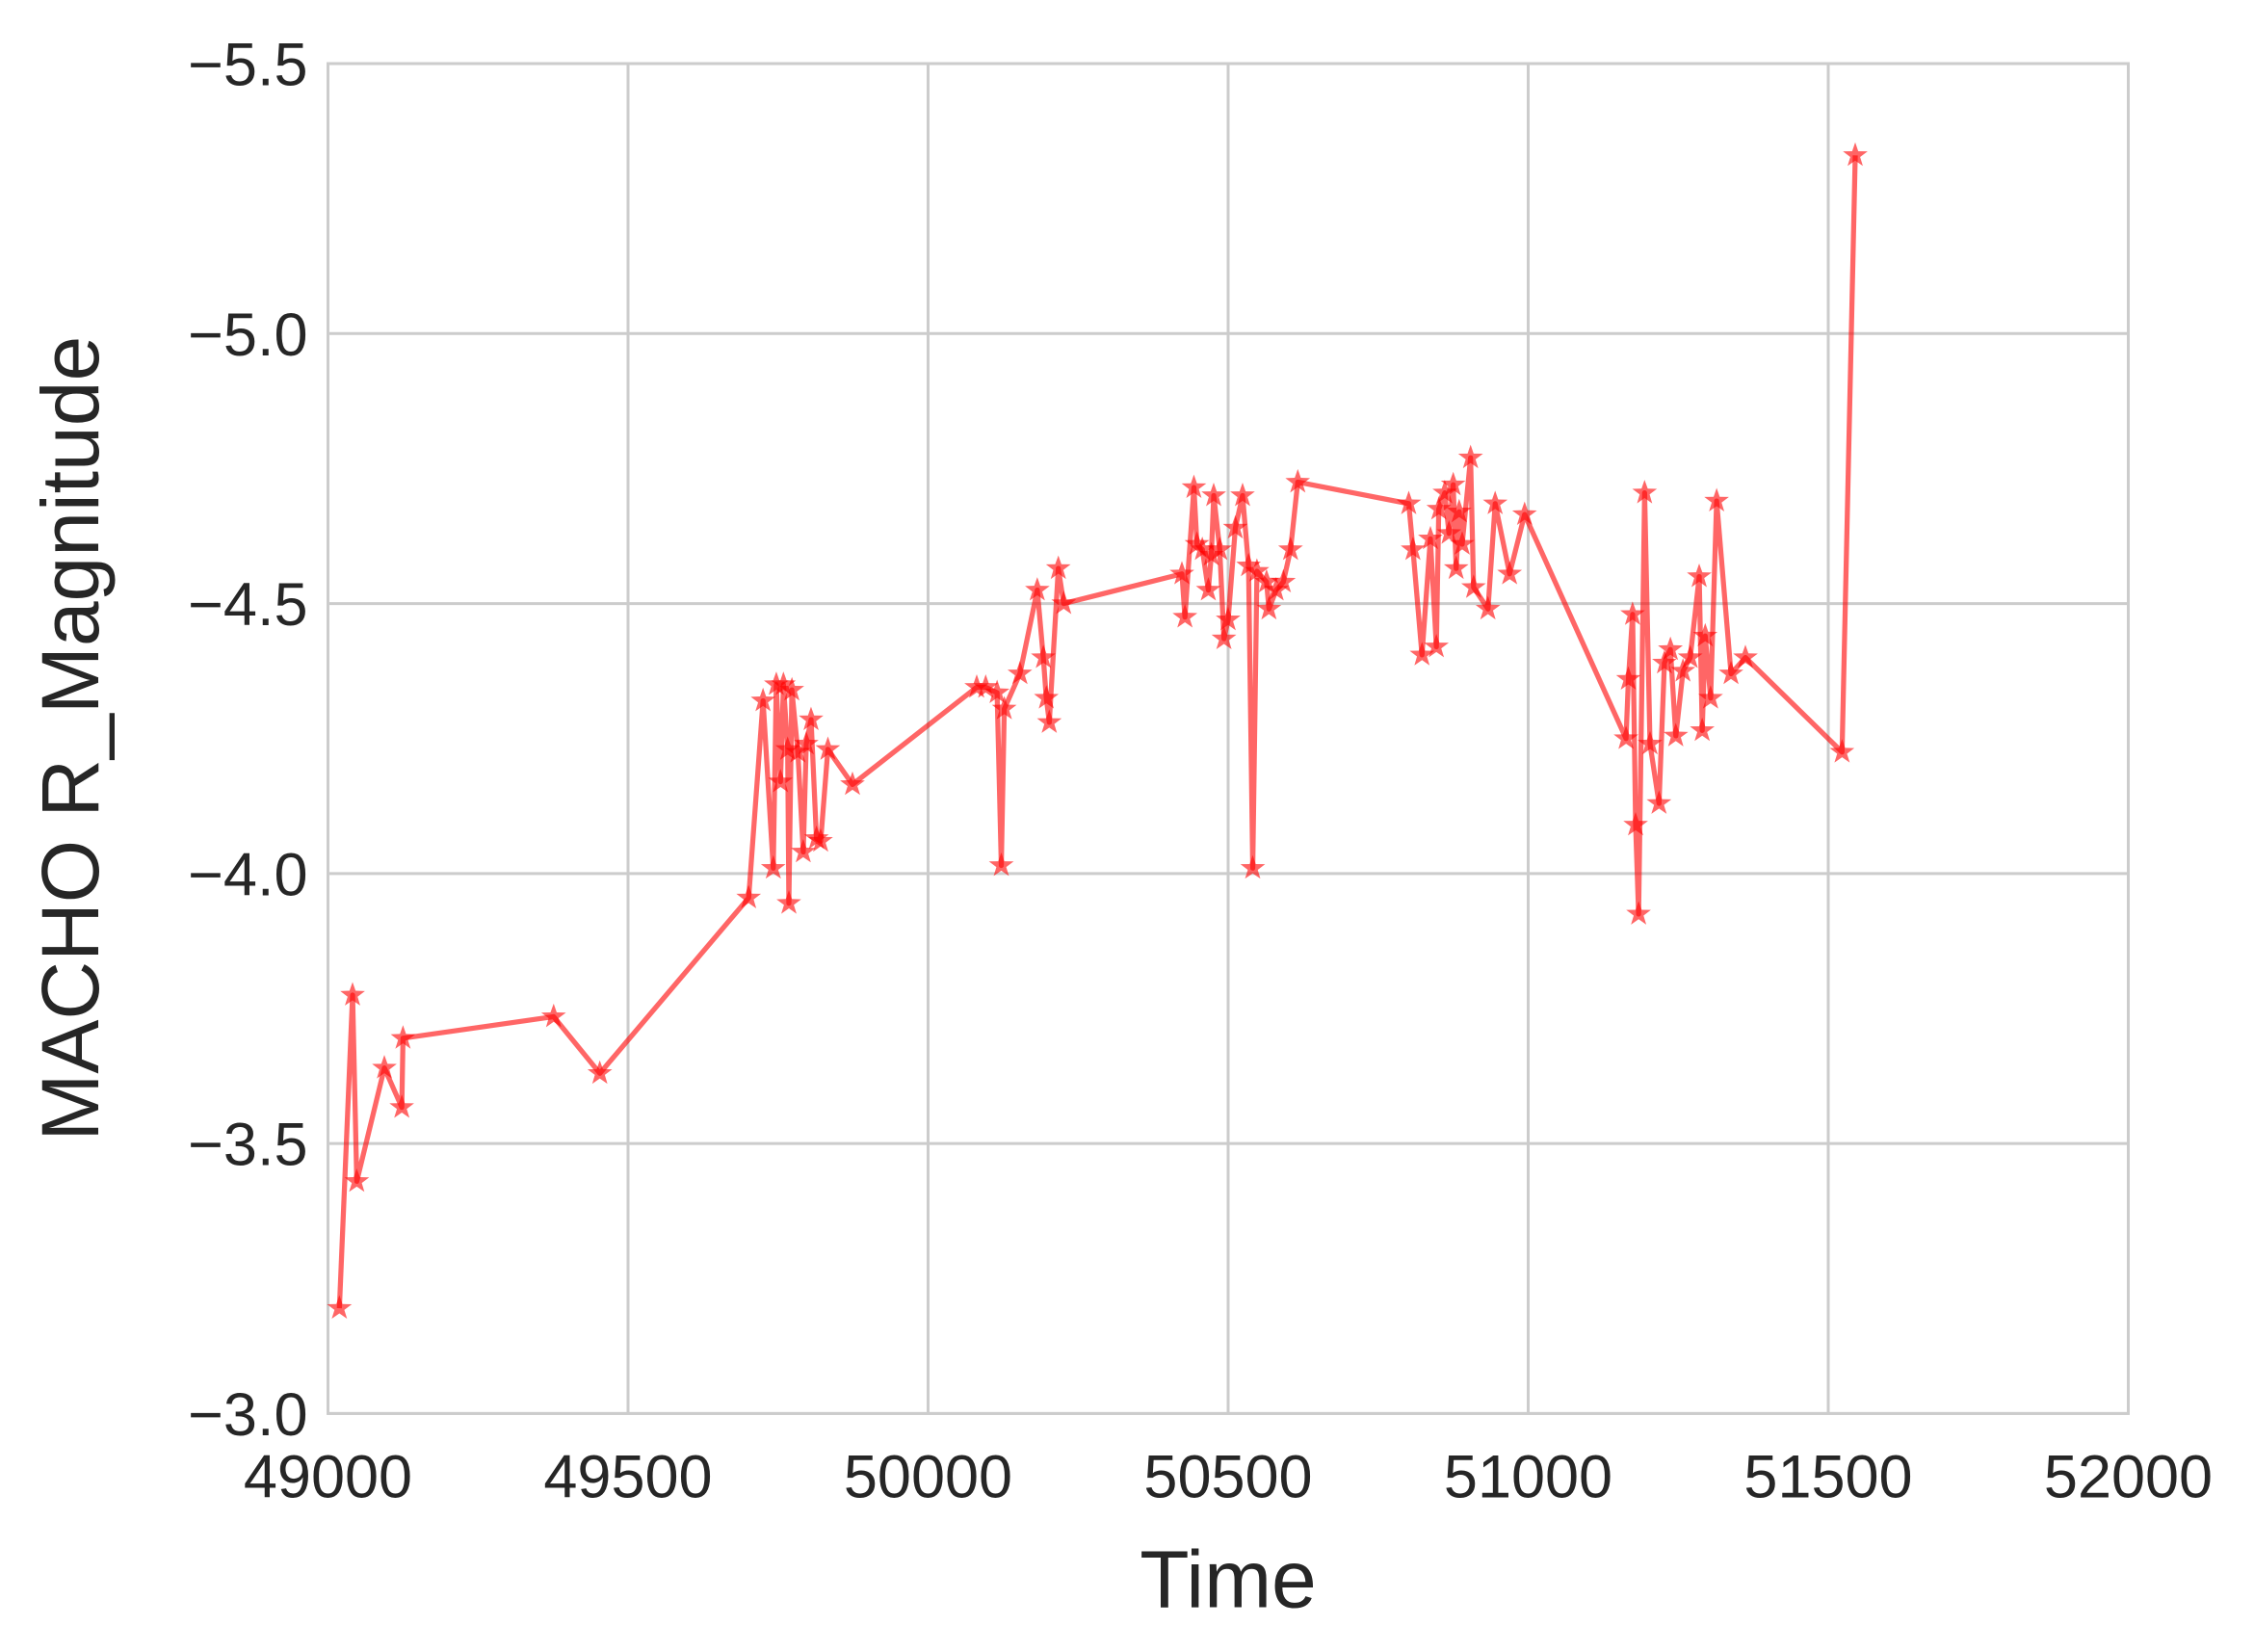 The image size is (2254, 1652). Describe the element at coordinates (247, 1415) in the screenshot. I see `y-tick-label: −3.0` at that location.